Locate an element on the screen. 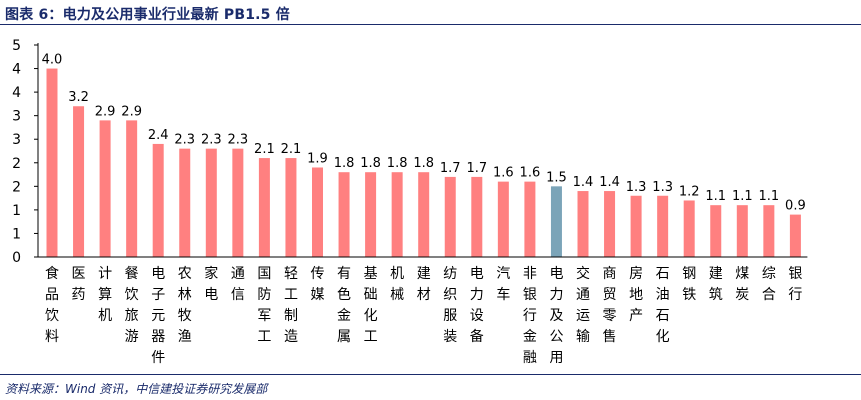 Image resolution: width=861 pixels, height=400 pixels. data-label-23: 1.3 is located at coordinates (662, 187).